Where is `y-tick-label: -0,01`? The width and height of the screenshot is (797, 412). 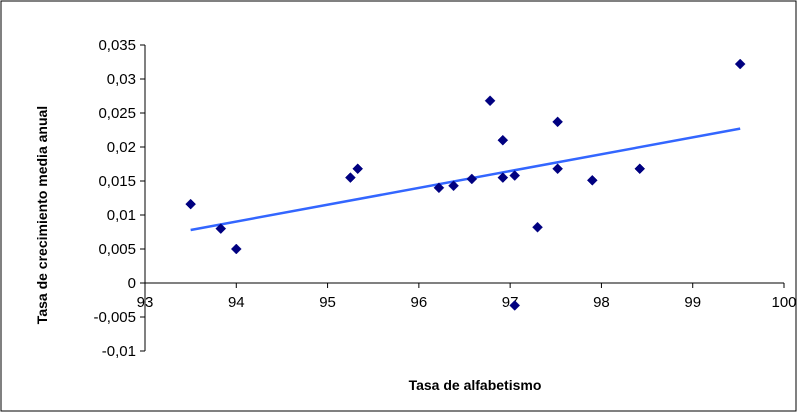 y-tick-label: -0,01 is located at coordinates (119, 351).